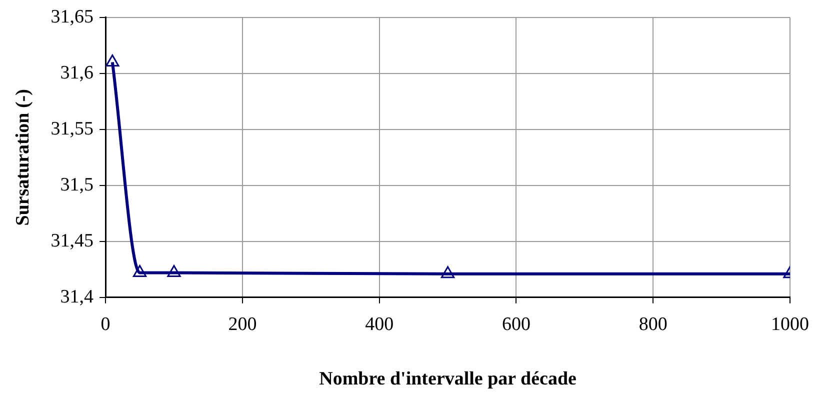 This screenshot has width=819, height=403. What do you see at coordinates (72, 241) in the screenshot?
I see `y-tick-label: 31,45` at bounding box center [72, 241].